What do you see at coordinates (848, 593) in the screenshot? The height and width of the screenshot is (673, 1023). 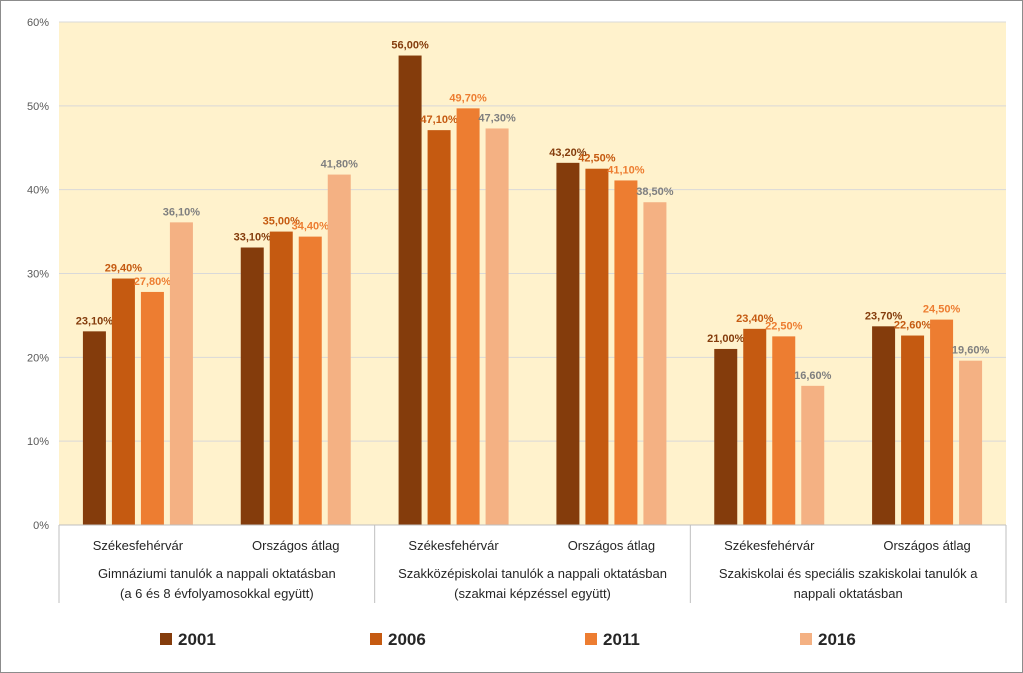 I see `group-label: nappali oktatásban` at bounding box center [848, 593].